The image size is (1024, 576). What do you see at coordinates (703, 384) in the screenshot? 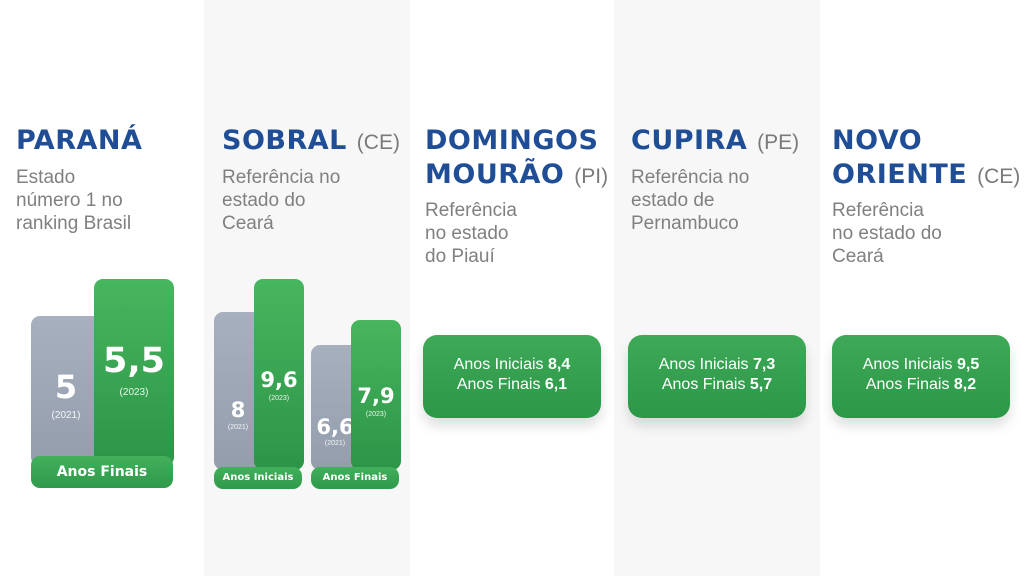
I see `cupira-finais-label: Anos Finais` at bounding box center [703, 384].